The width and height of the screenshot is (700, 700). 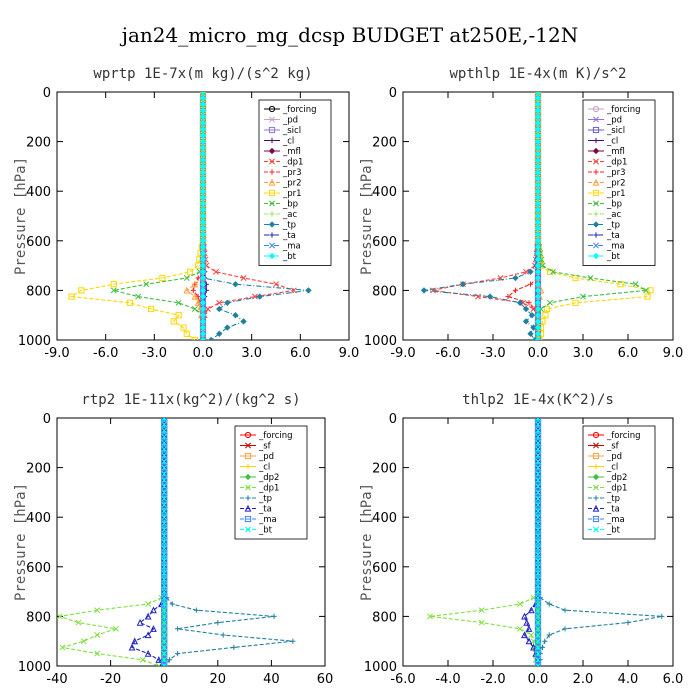 What do you see at coordinates (271, 482) in the screenshot?
I see `legend: _forcing_sf_pd_cl_dp2_dp1_tp_ta_ma_bt` at bounding box center [271, 482].